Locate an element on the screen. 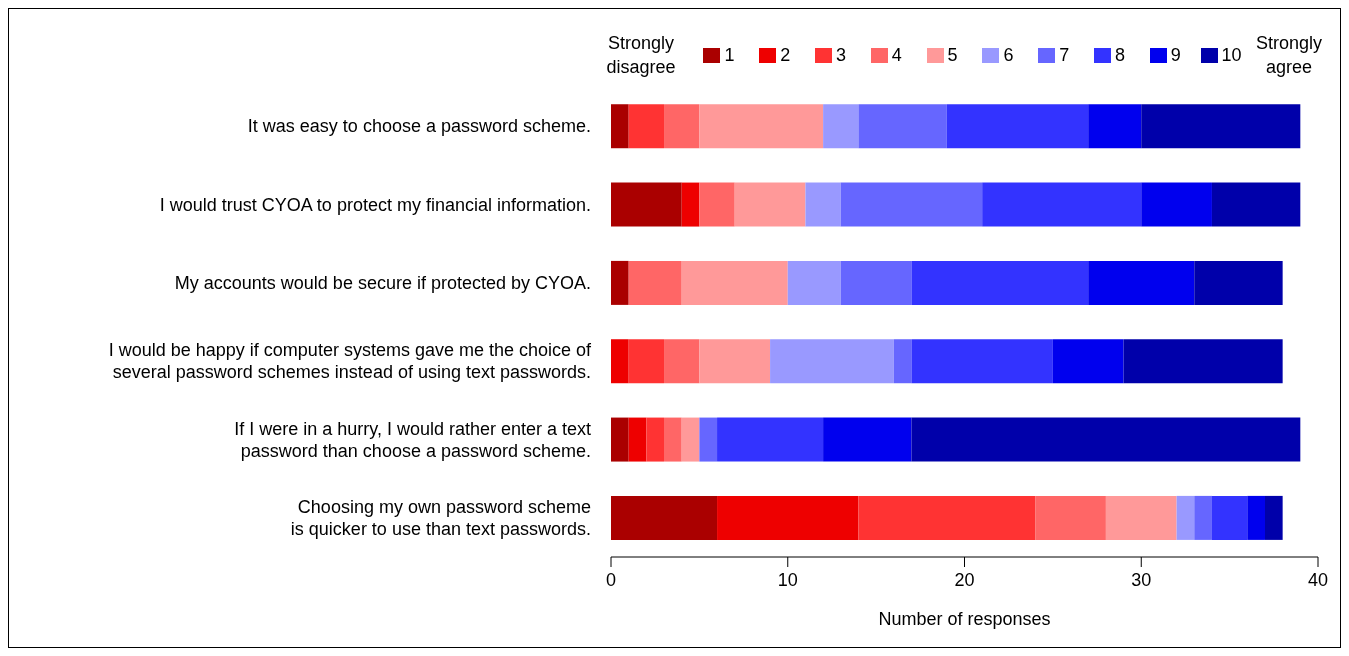 This screenshot has width=1349, height=656. y-tick-label: If I were in a hurry, I would rather enter a text password than choose a password scheme. is located at coordinates (412, 439).